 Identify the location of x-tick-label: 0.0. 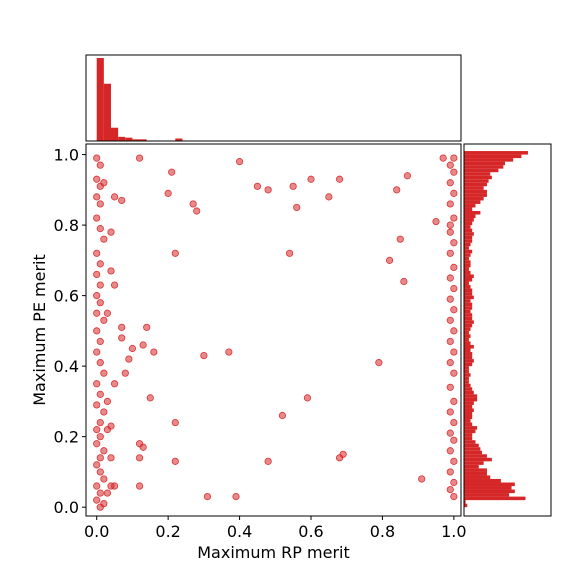
(96, 531).